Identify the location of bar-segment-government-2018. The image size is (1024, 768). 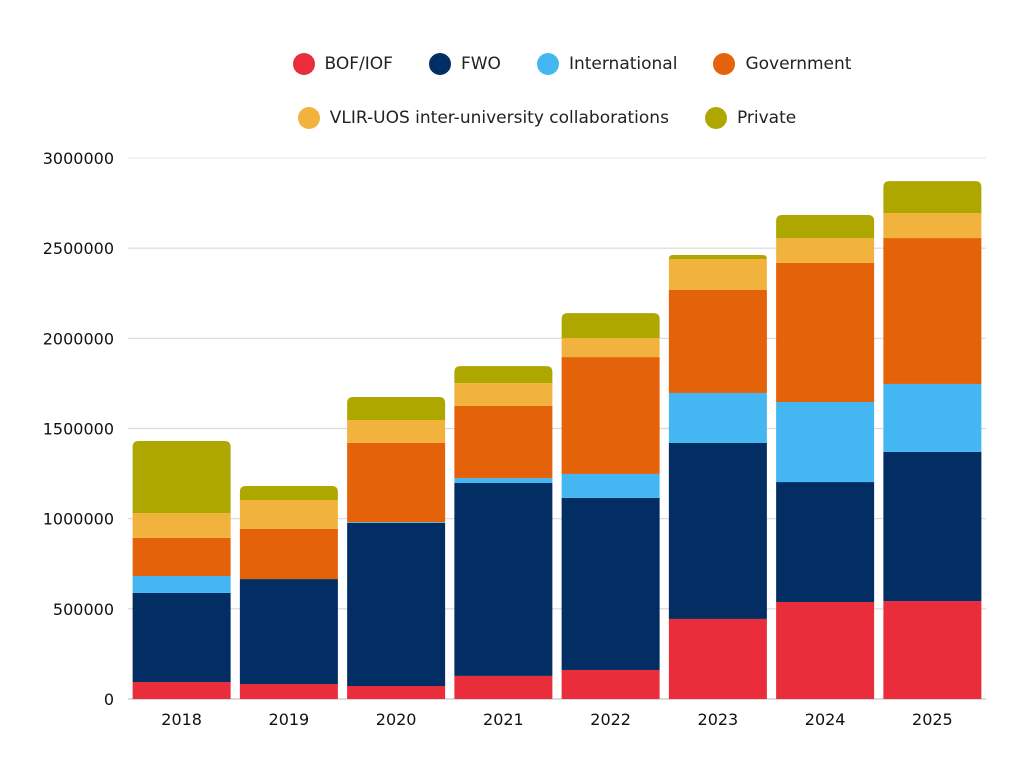
(181, 557).